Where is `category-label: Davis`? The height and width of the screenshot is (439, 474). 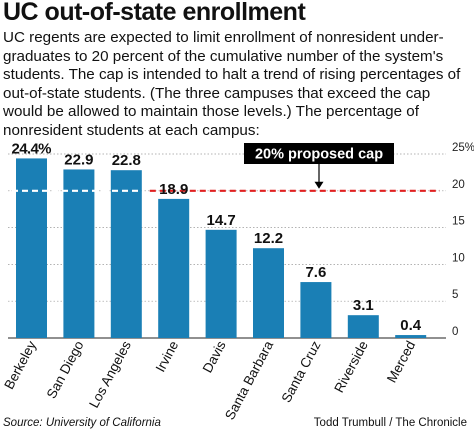
category-label: Davis is located at coordinates (214, 356).